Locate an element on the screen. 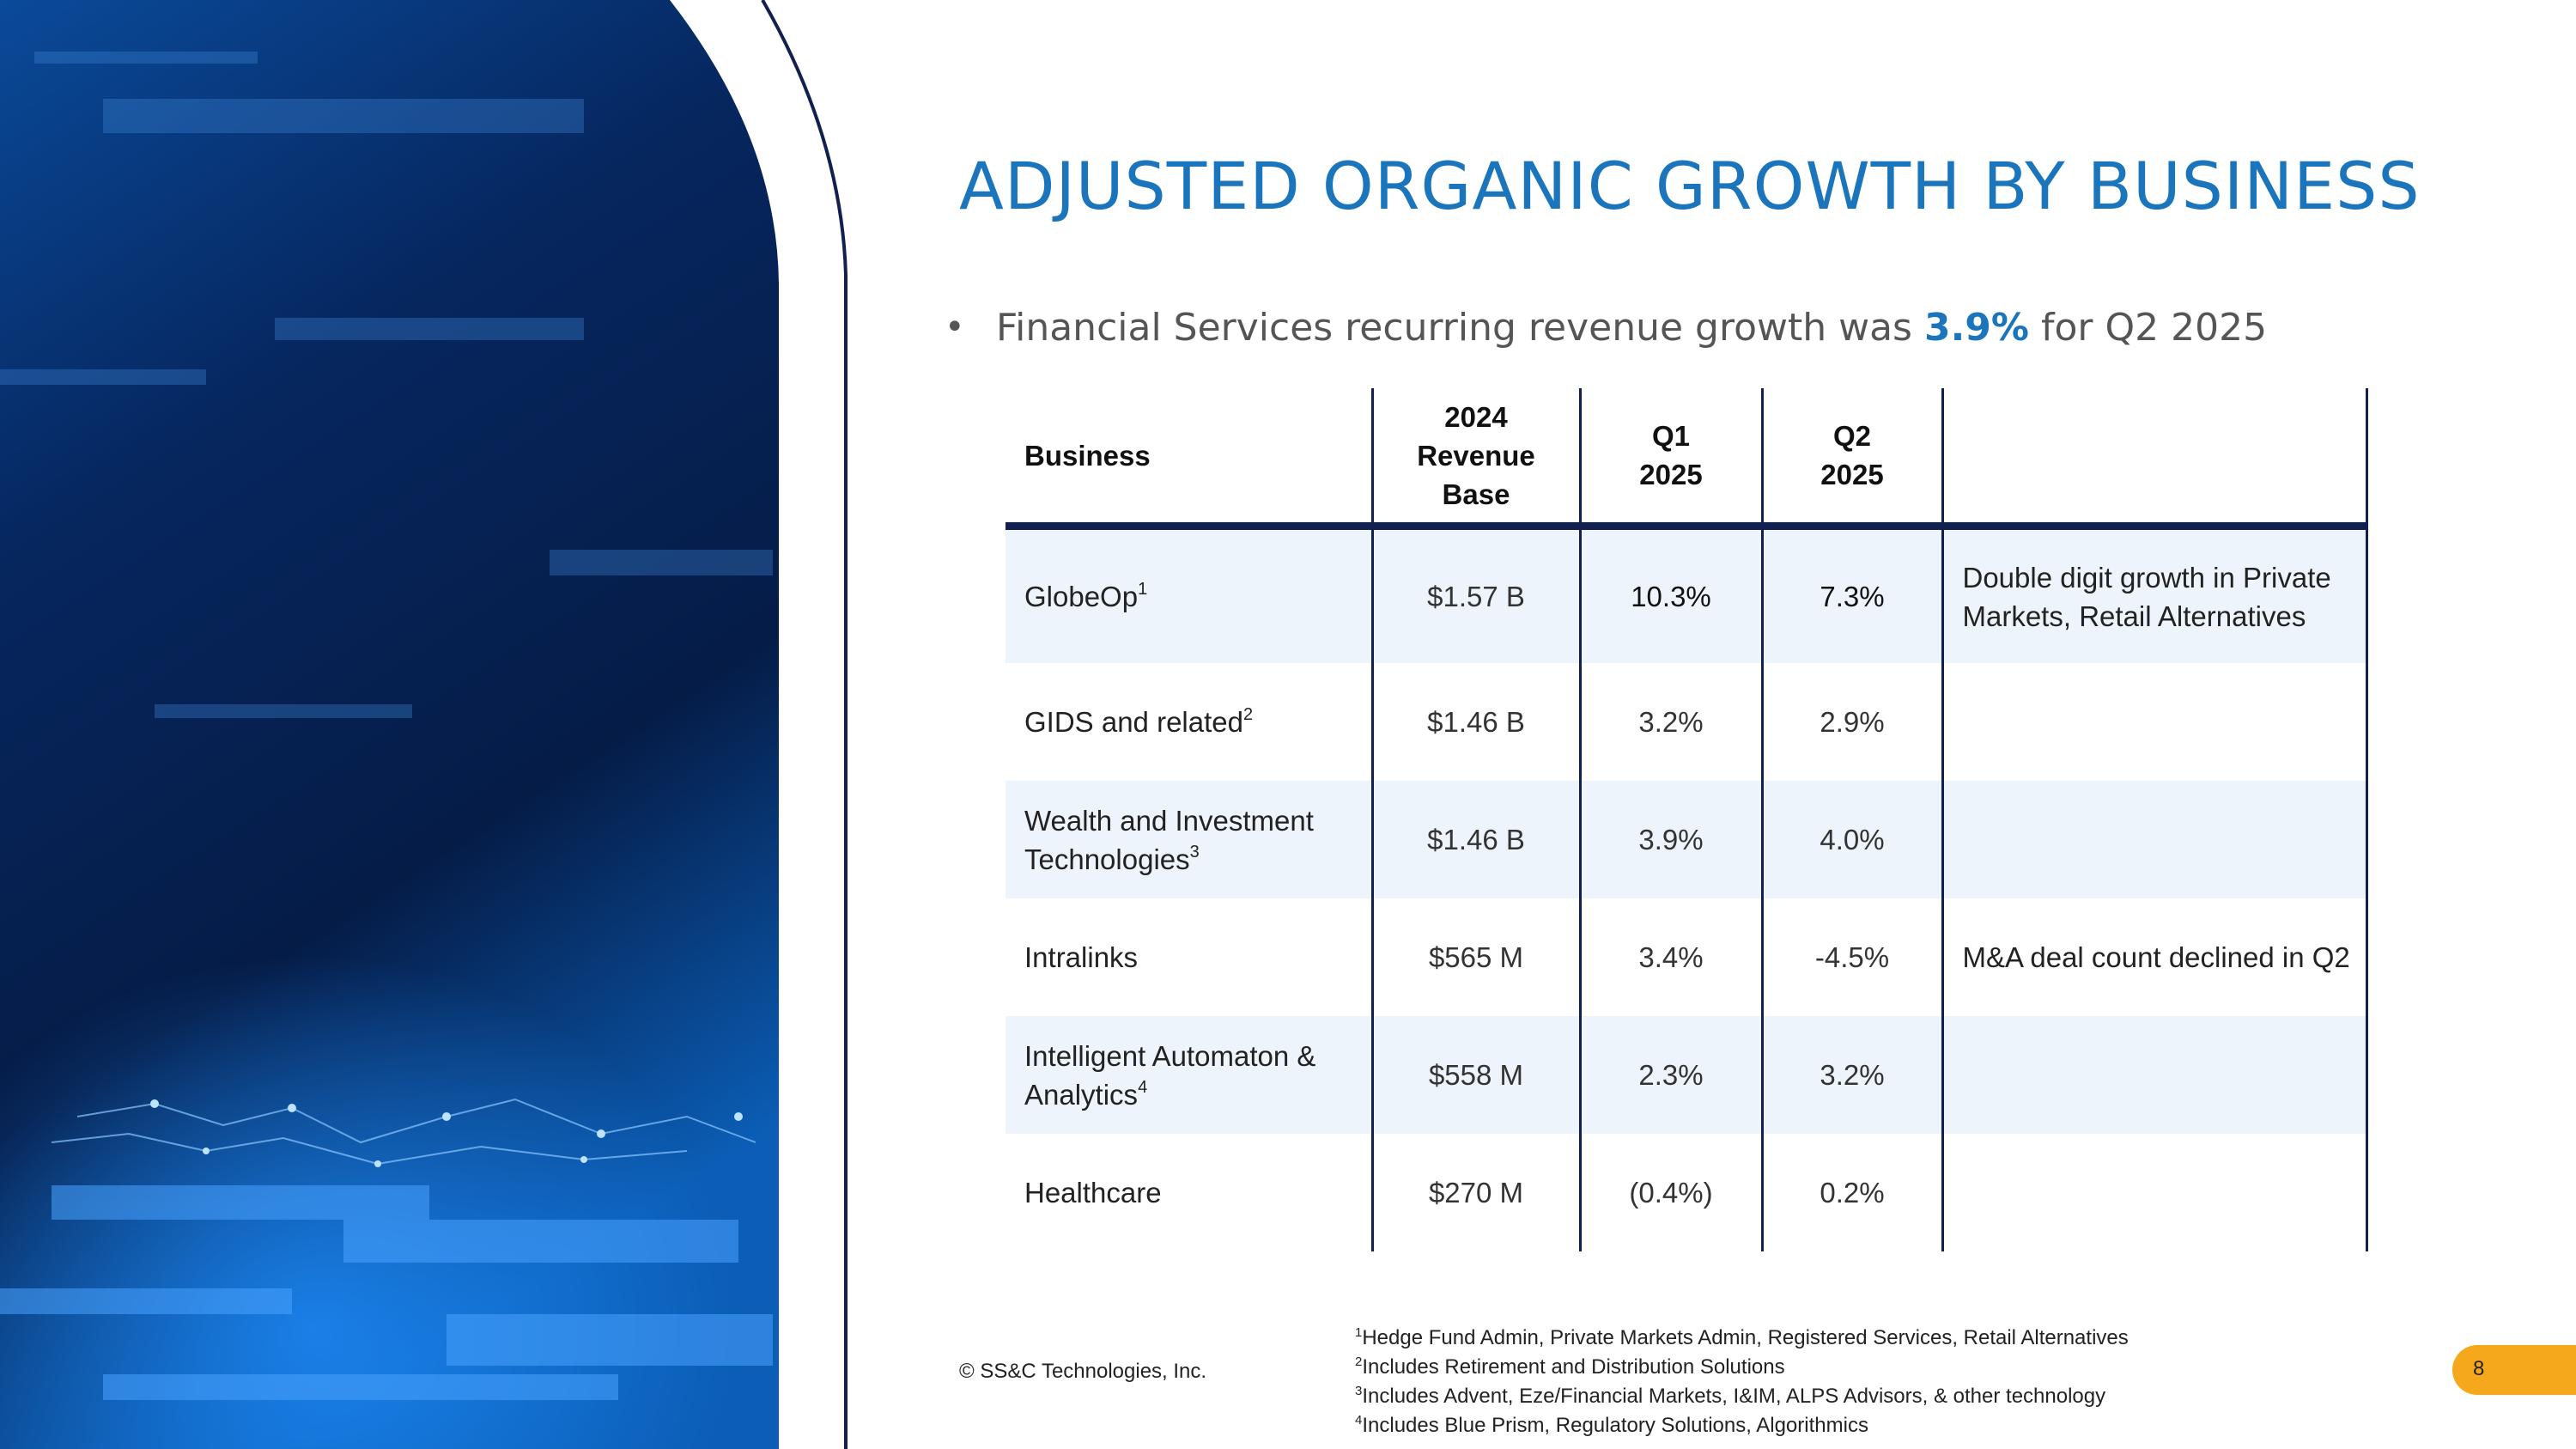 The image size is (2576, 1449). table-row: GIDS and related2 $1.46 B 3.2% 2.9% is located at coordinates (1686, 722).